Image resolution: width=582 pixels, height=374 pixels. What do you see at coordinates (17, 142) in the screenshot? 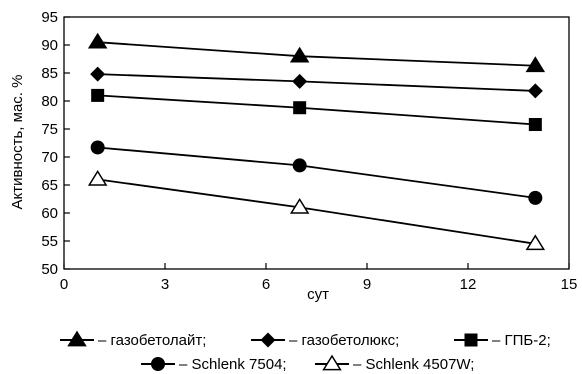
I see `y-axis-label: Активность, мас. %` at bounding box center [17, 142].